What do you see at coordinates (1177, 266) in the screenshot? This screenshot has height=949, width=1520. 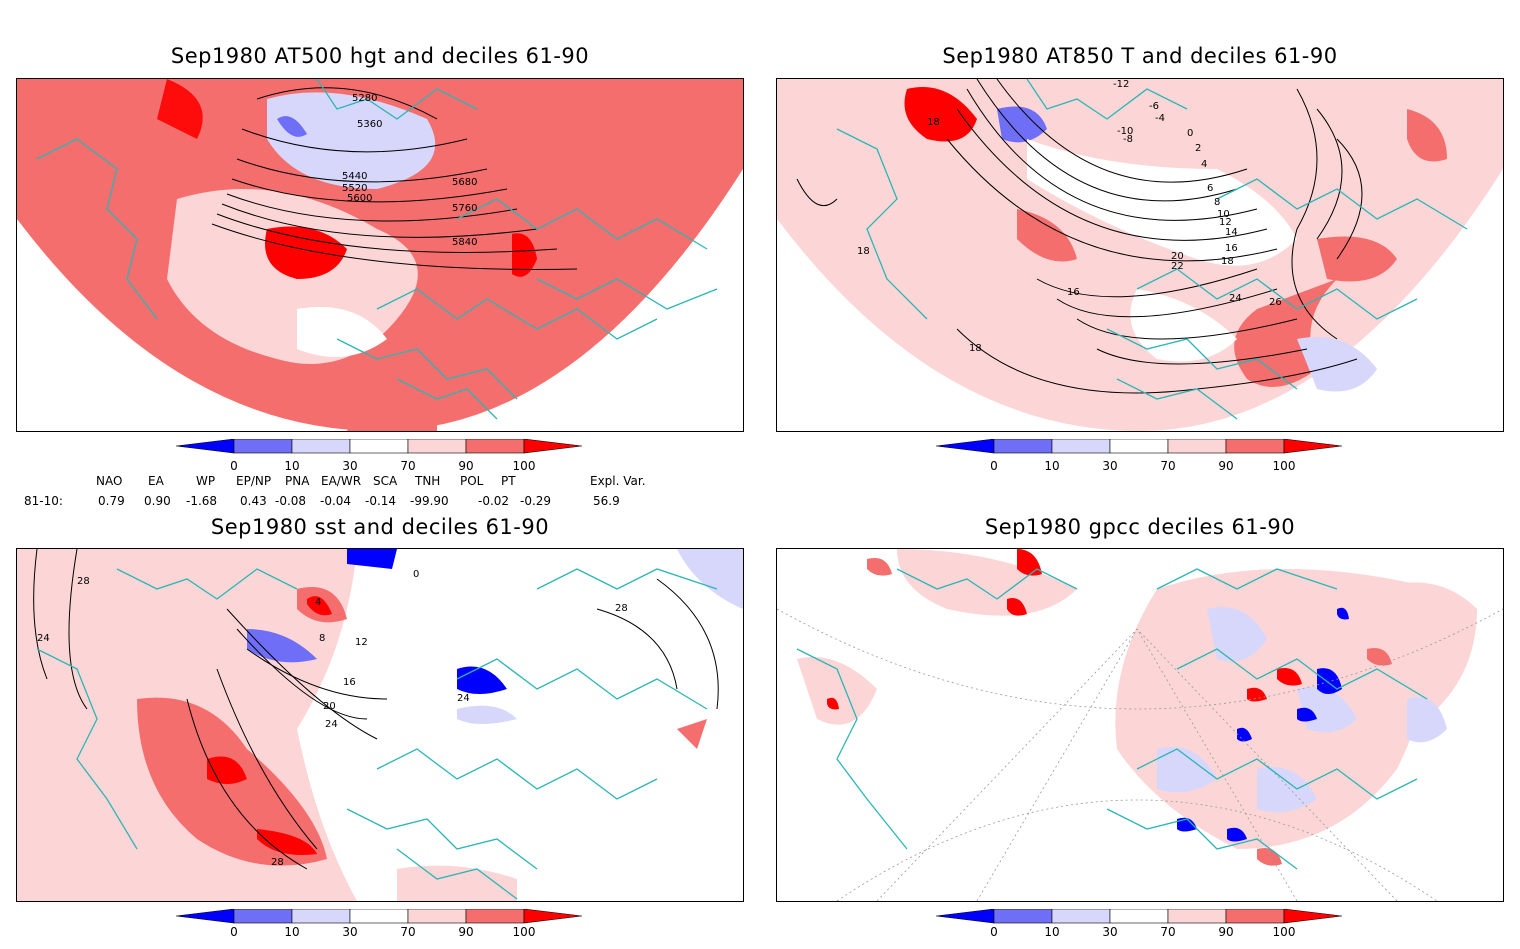 I see `contour-label: 22` at bounding box center [1177, 266].